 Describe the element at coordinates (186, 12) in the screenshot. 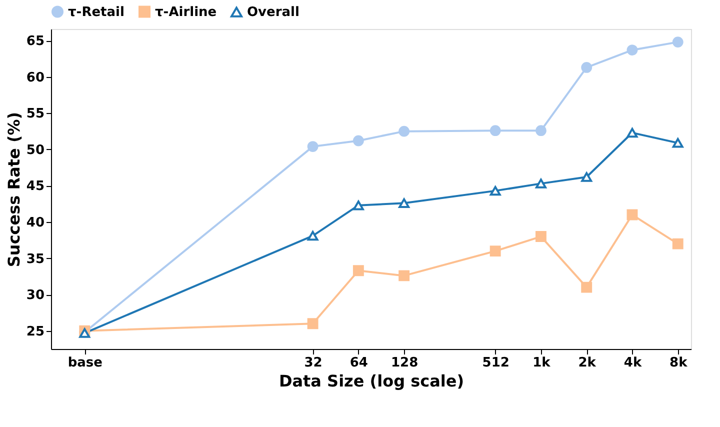

I see `legend-label: τ-Airline` at that location.